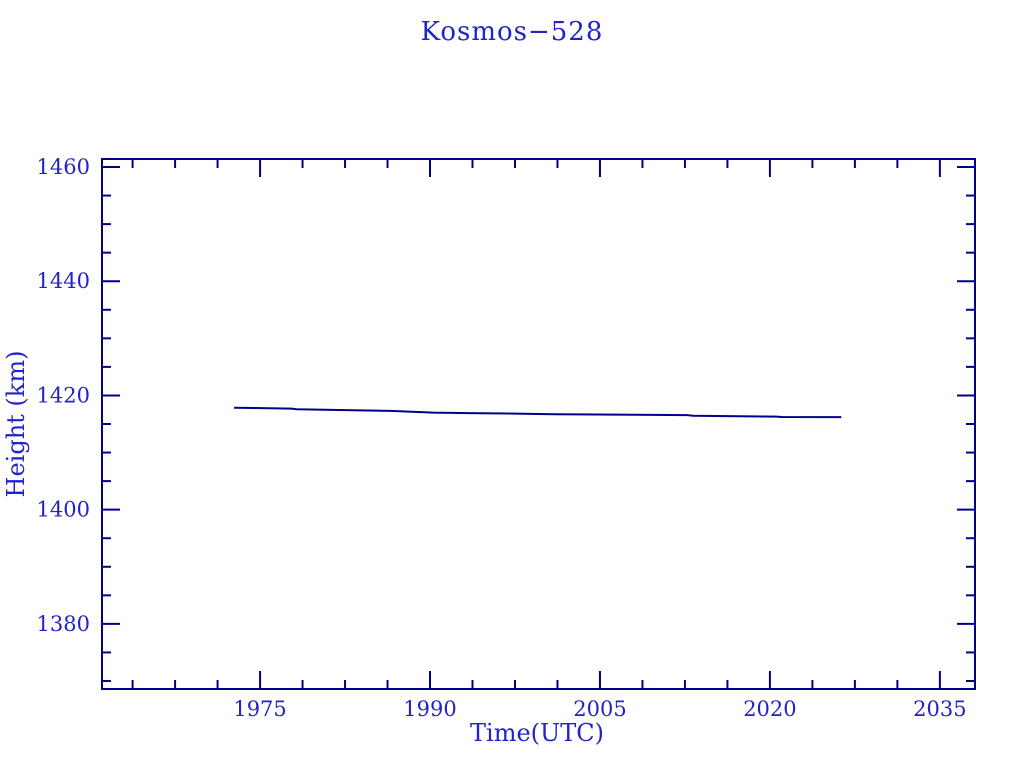 The width and height of the screenshot is (1024, 768). Describe the element at coordinates (259, 709) in the screenshot. I see `x-tick-label: 1975` at that location.